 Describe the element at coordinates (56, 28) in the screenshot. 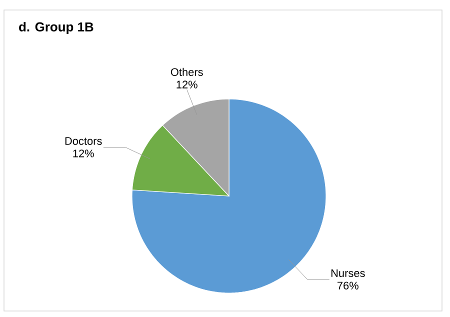

I see `chart-title: d. Group 1B` at that location.